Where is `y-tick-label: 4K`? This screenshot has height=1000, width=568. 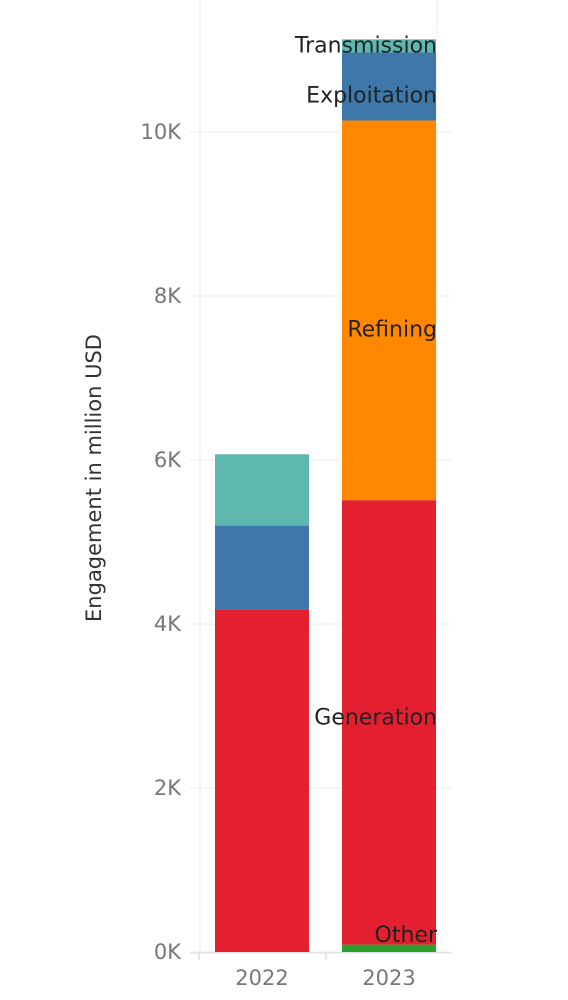
y-tick-label: 4K is located at coordinates (168, 624).